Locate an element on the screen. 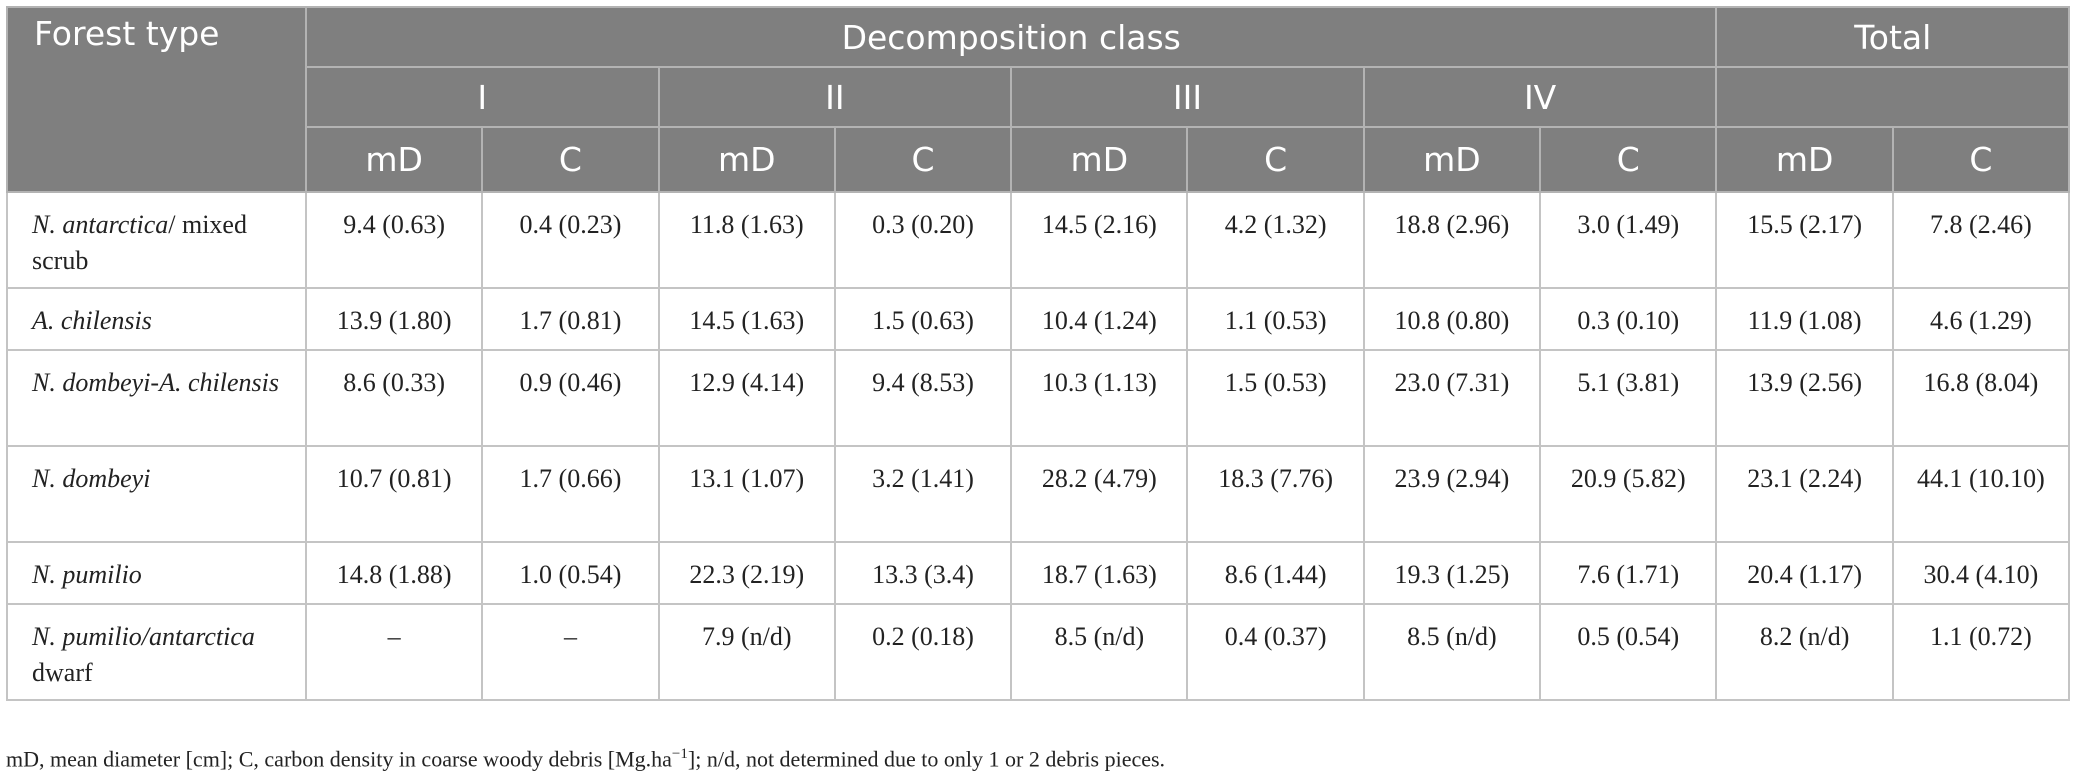 This screenshot has height=784, width=2076. c-value-cell: 1.7 (0.81) is located at coordinates (570, 319).